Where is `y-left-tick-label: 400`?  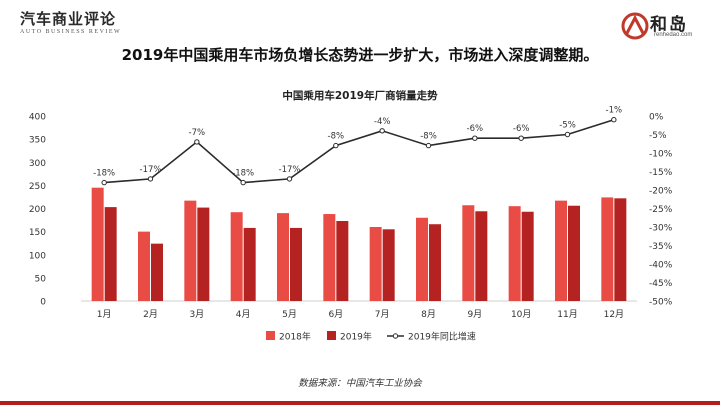
y-left-tick-label: 400 is located at coordinates (37, 118).